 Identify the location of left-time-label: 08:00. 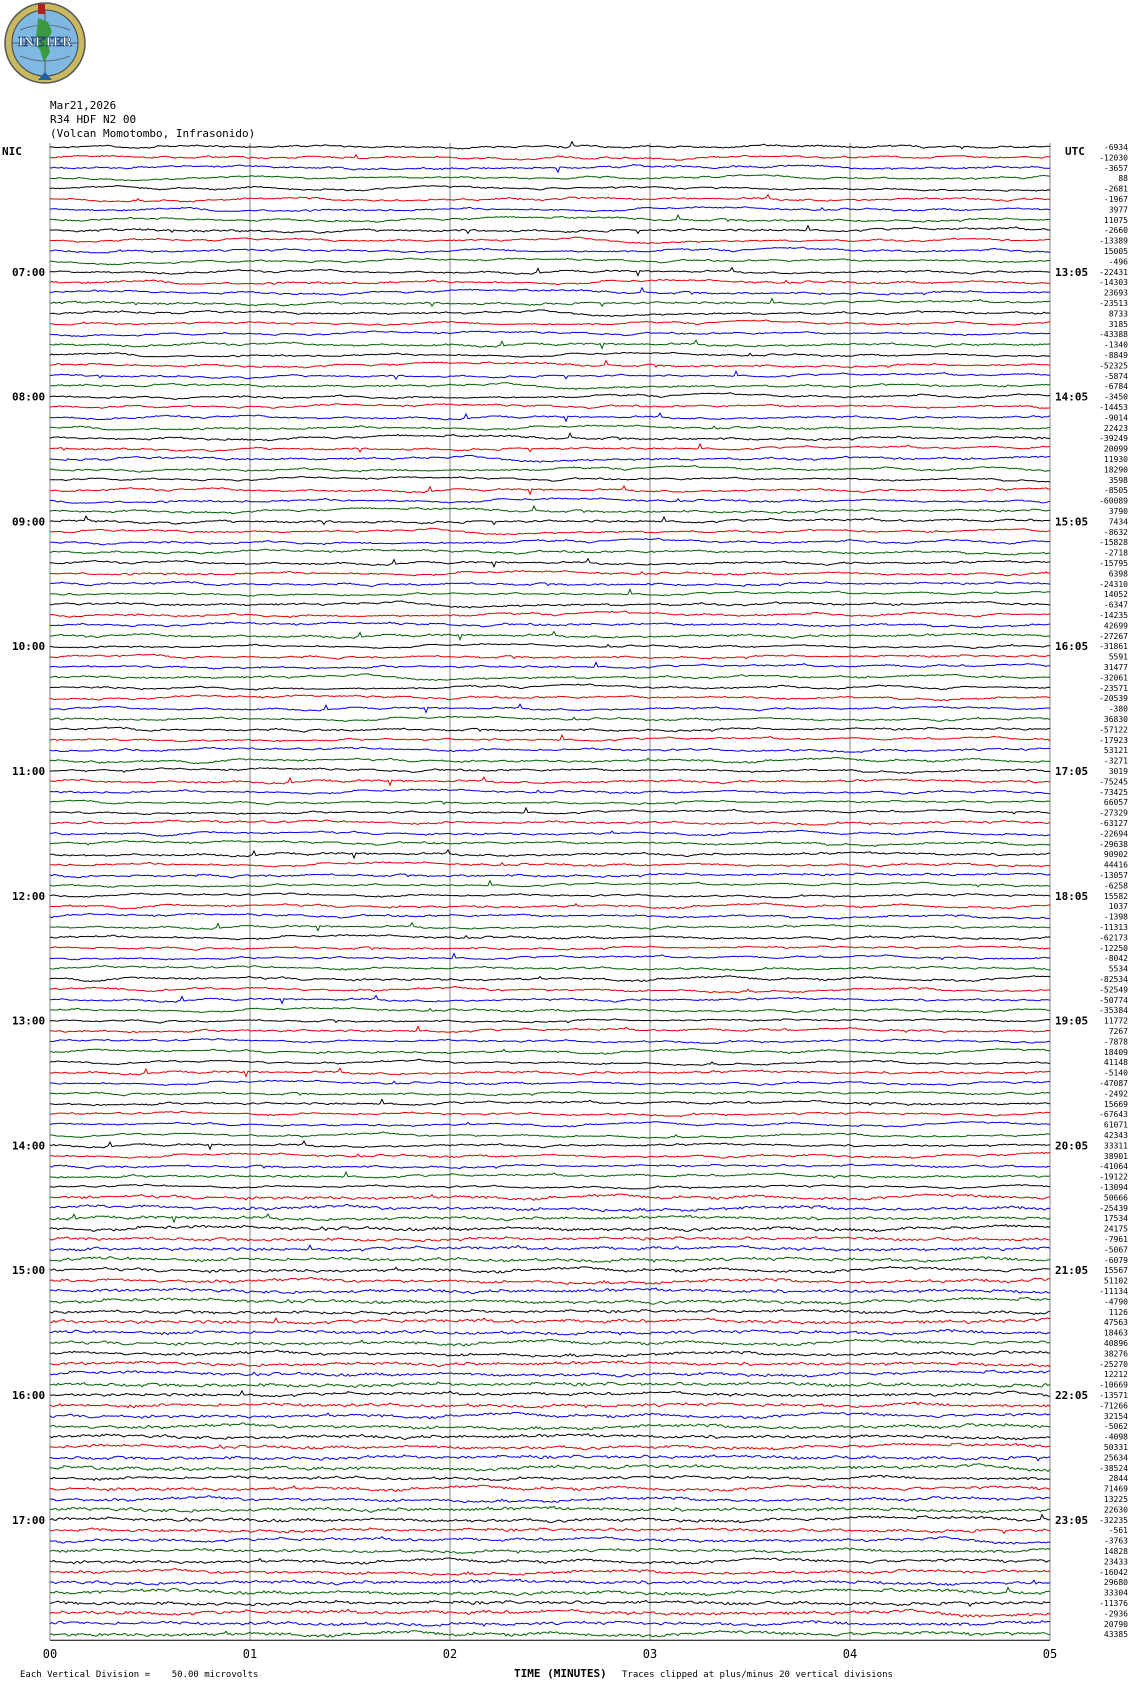
(28, 397).